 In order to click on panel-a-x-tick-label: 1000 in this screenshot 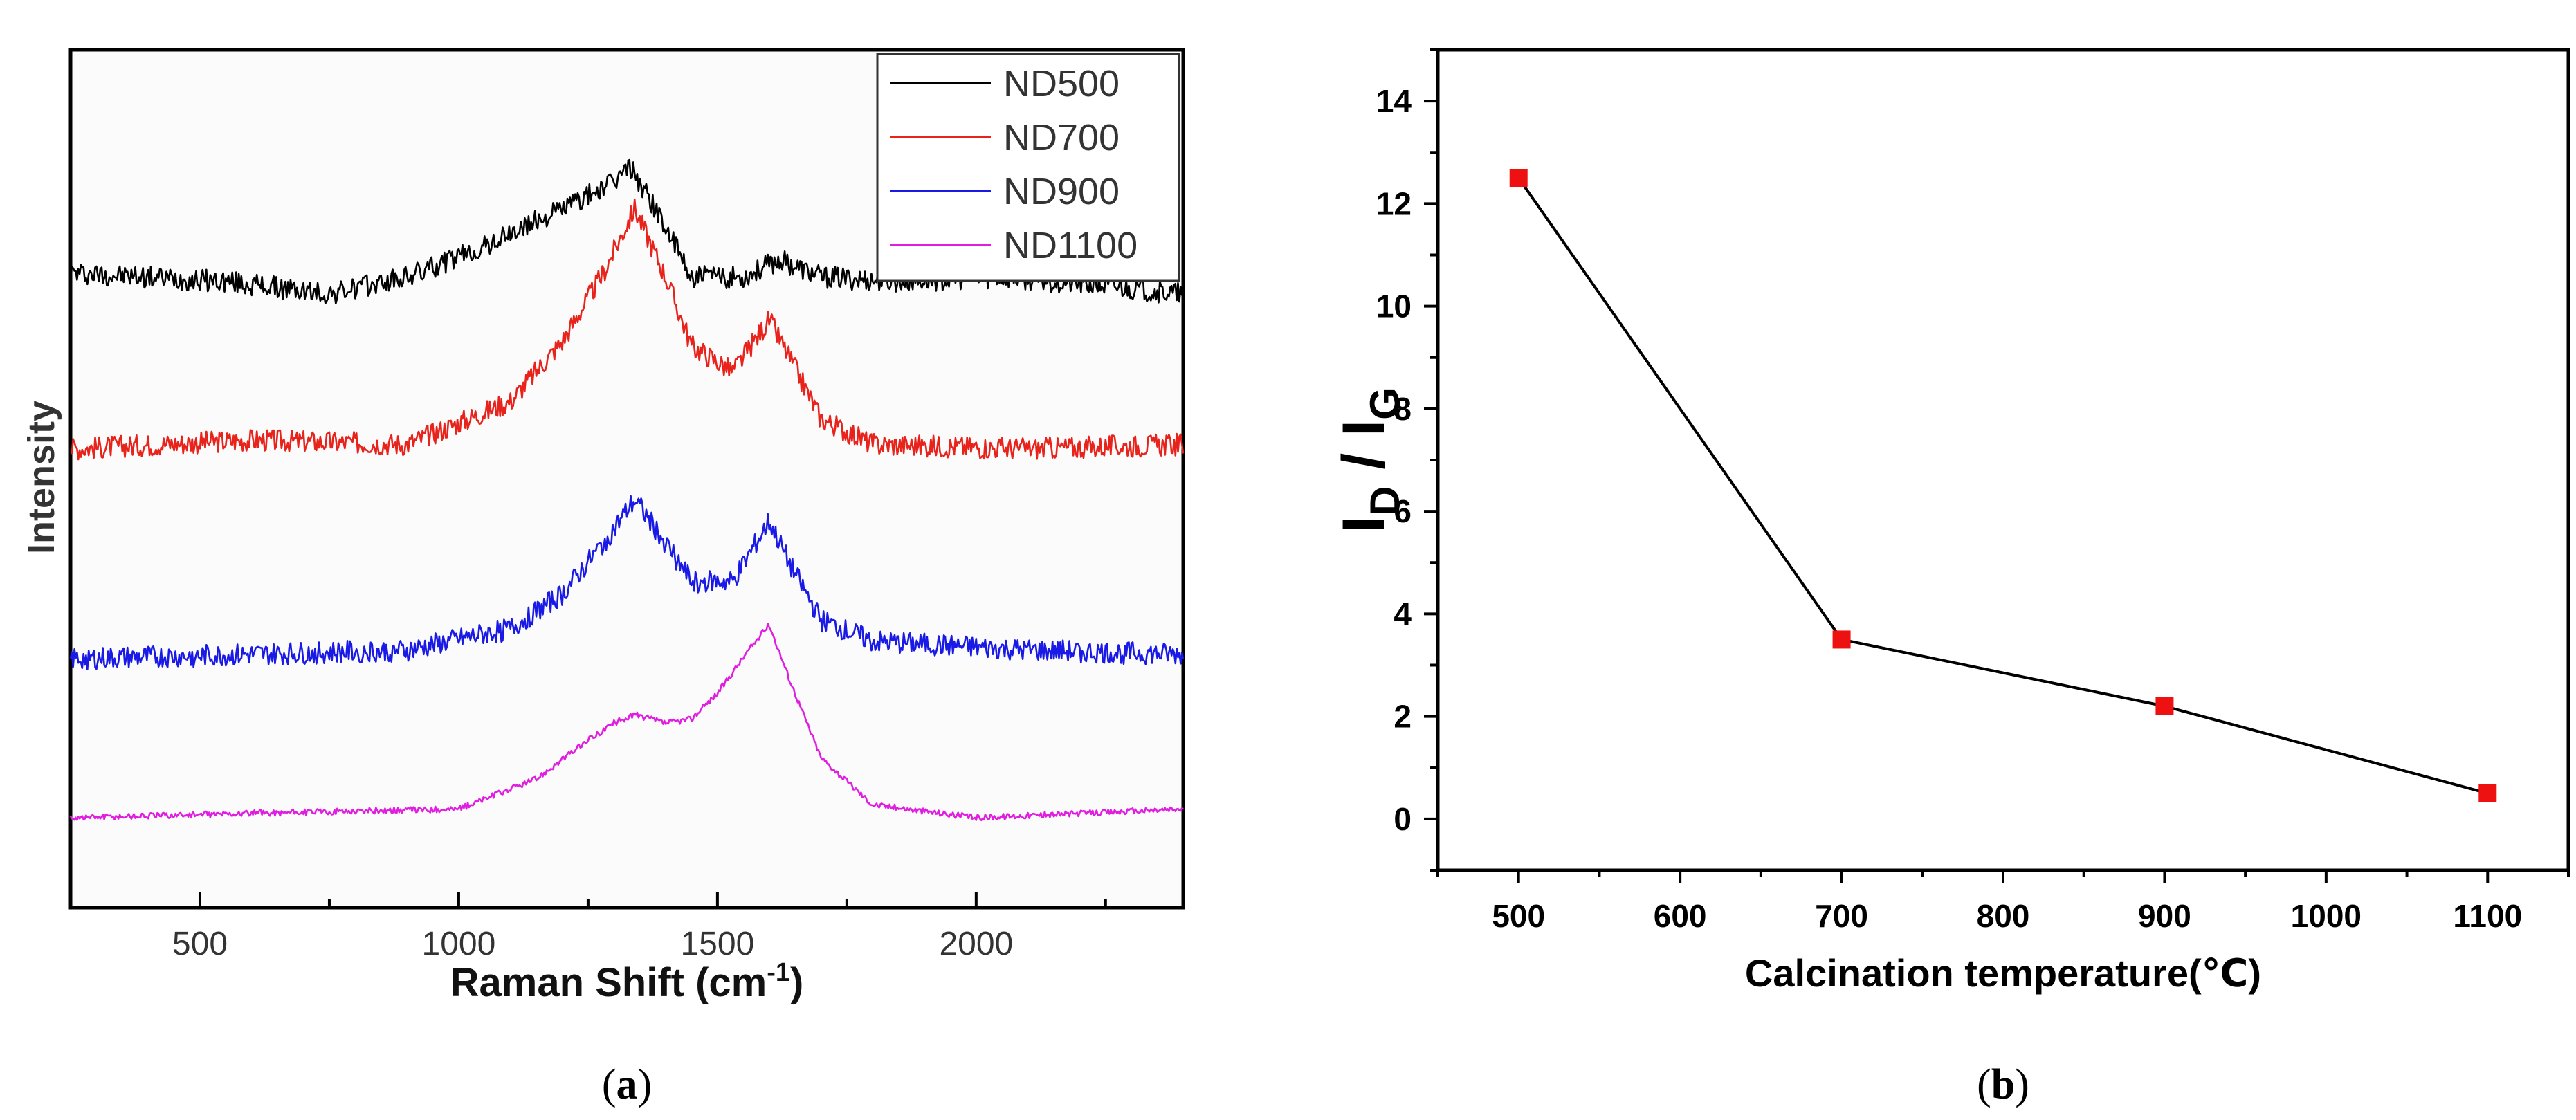, I will do `click(459, 944)`.